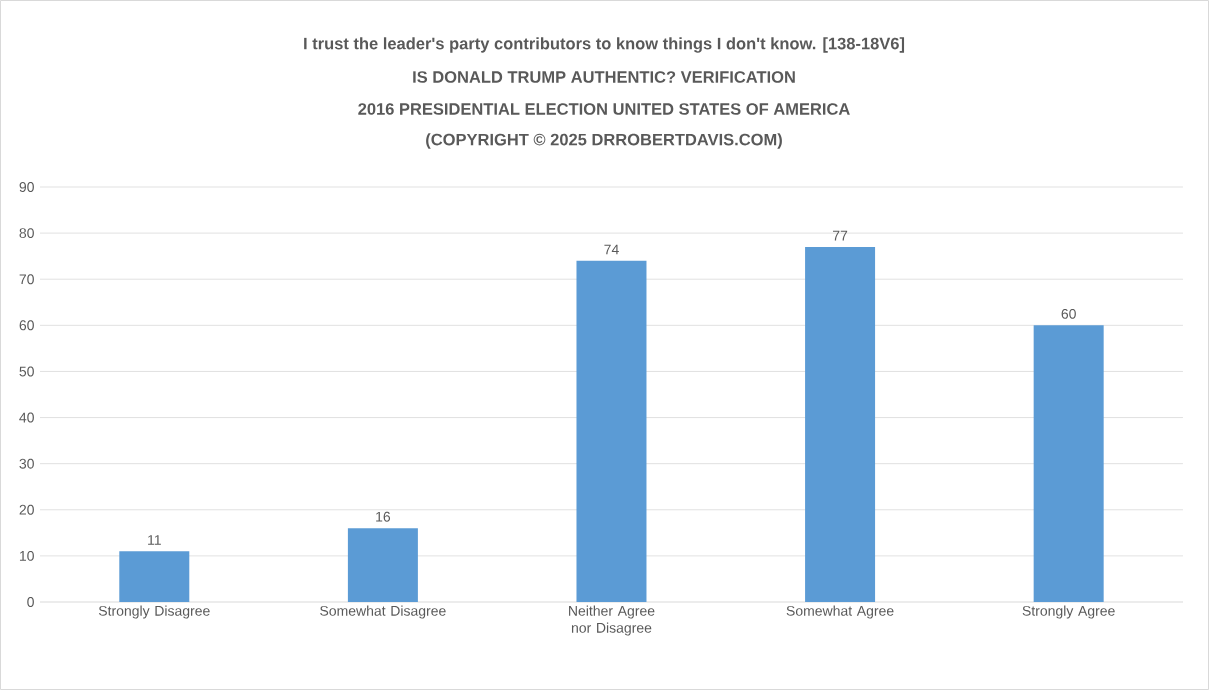 This screenshot has height=690, width=1209. What do you see at coordinates (26, 233) in the screenshot?
I see `y-tick-label: 80` at bounding box center [26, 233].